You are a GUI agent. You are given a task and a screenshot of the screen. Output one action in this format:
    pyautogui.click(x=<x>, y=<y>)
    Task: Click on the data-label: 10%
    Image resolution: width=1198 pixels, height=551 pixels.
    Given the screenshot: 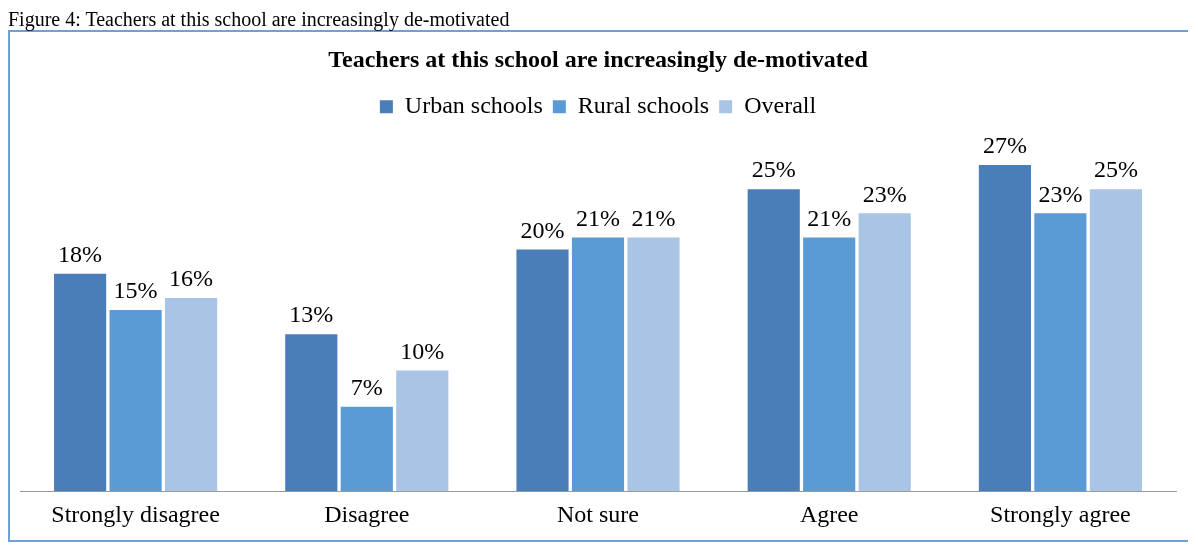 What is the action you would take?
    pyautogui.click(x=422, y=350)
    